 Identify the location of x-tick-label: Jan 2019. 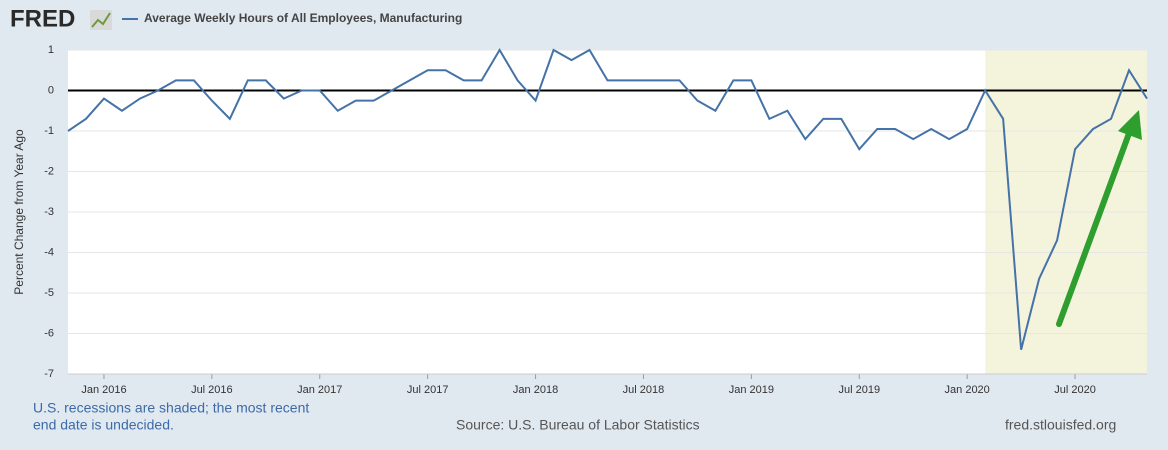
(751, 390).